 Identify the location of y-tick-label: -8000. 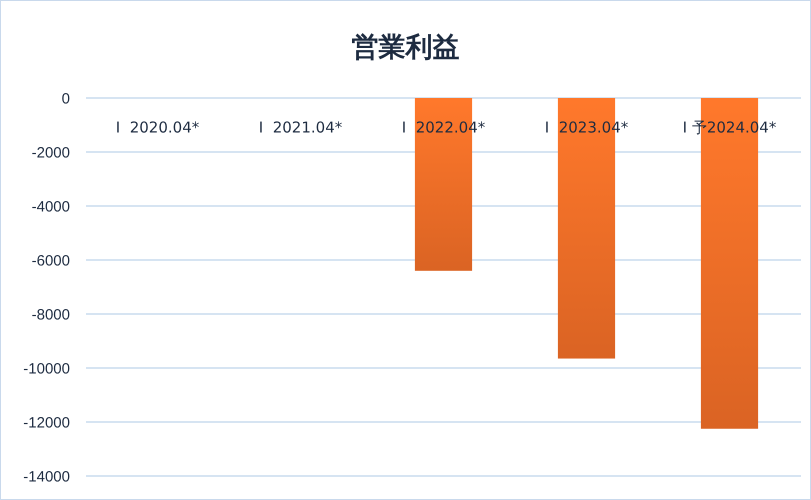
(51, 315).